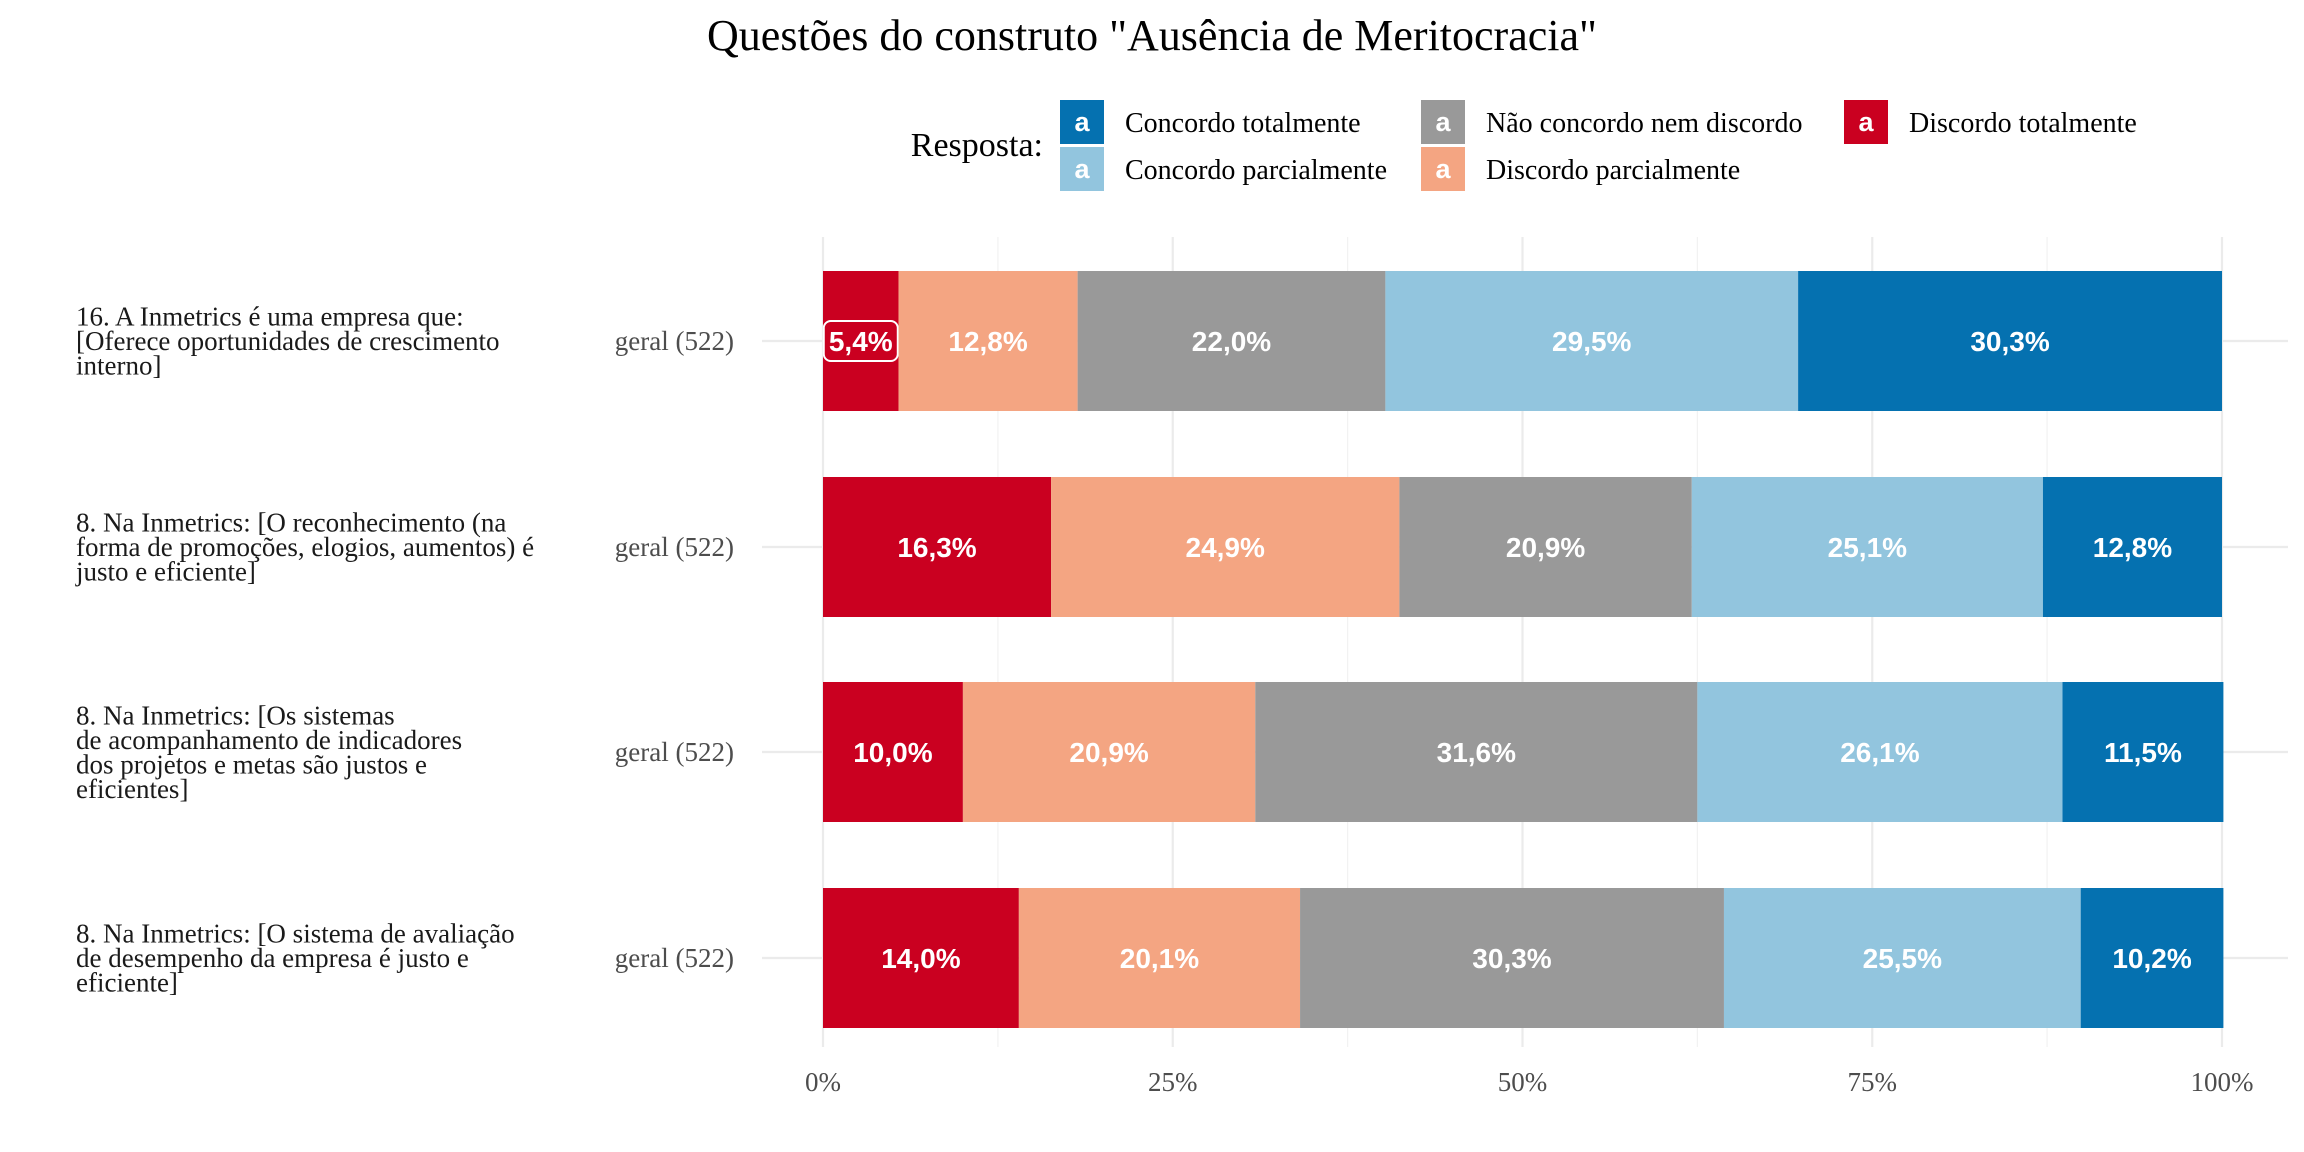 The image size is (2304, 1152). I want to click on legend-title: Resposta:, so click(977, 145).